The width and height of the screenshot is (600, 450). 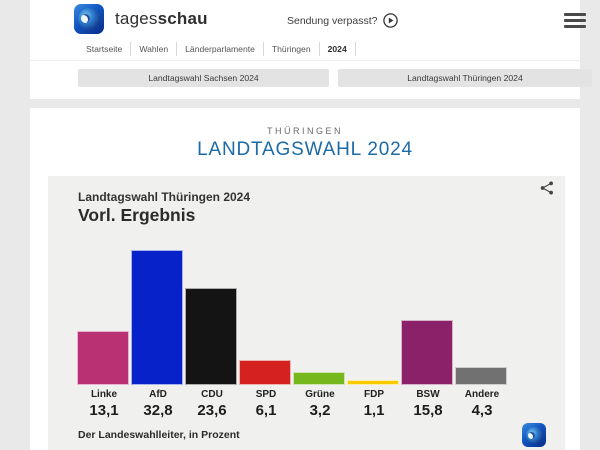 I want to click on label-col-cdu: CDU 23,6, so click(x=212, y=404).